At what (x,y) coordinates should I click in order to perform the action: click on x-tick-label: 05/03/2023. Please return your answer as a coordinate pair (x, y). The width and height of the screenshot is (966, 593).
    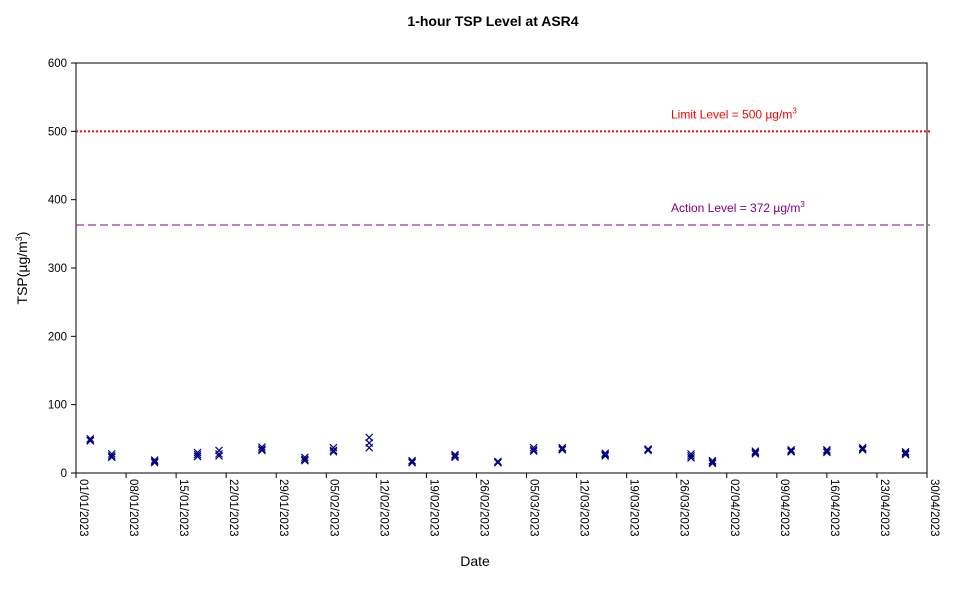
    Looking at the image, I should click on (534, 508).